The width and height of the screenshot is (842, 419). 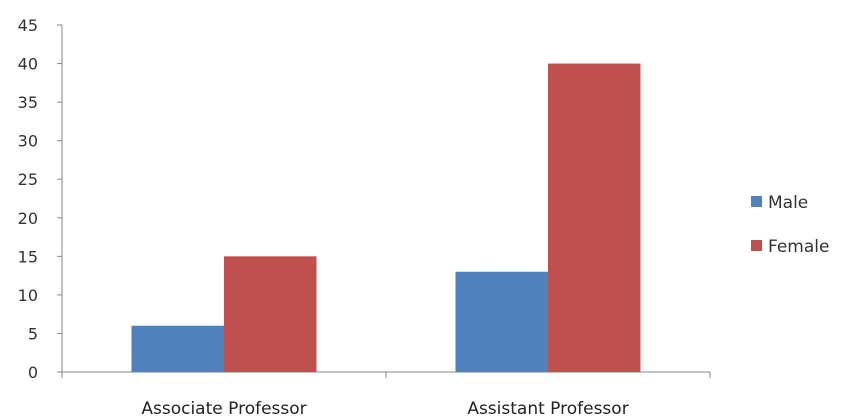 What do you see at coordinates (788, 203) in the screenshot?
I see `legend-label-male: Male` at bounding box center [788, 203].